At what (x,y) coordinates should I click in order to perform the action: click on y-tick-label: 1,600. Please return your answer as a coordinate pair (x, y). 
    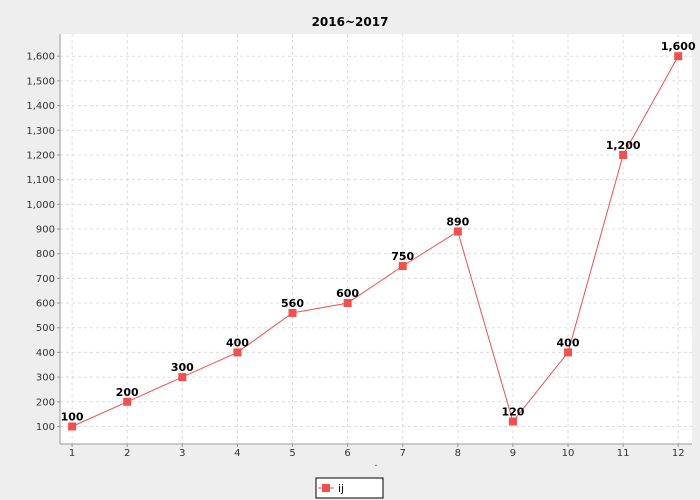
    Looking at the image, I should click on (40, 57).